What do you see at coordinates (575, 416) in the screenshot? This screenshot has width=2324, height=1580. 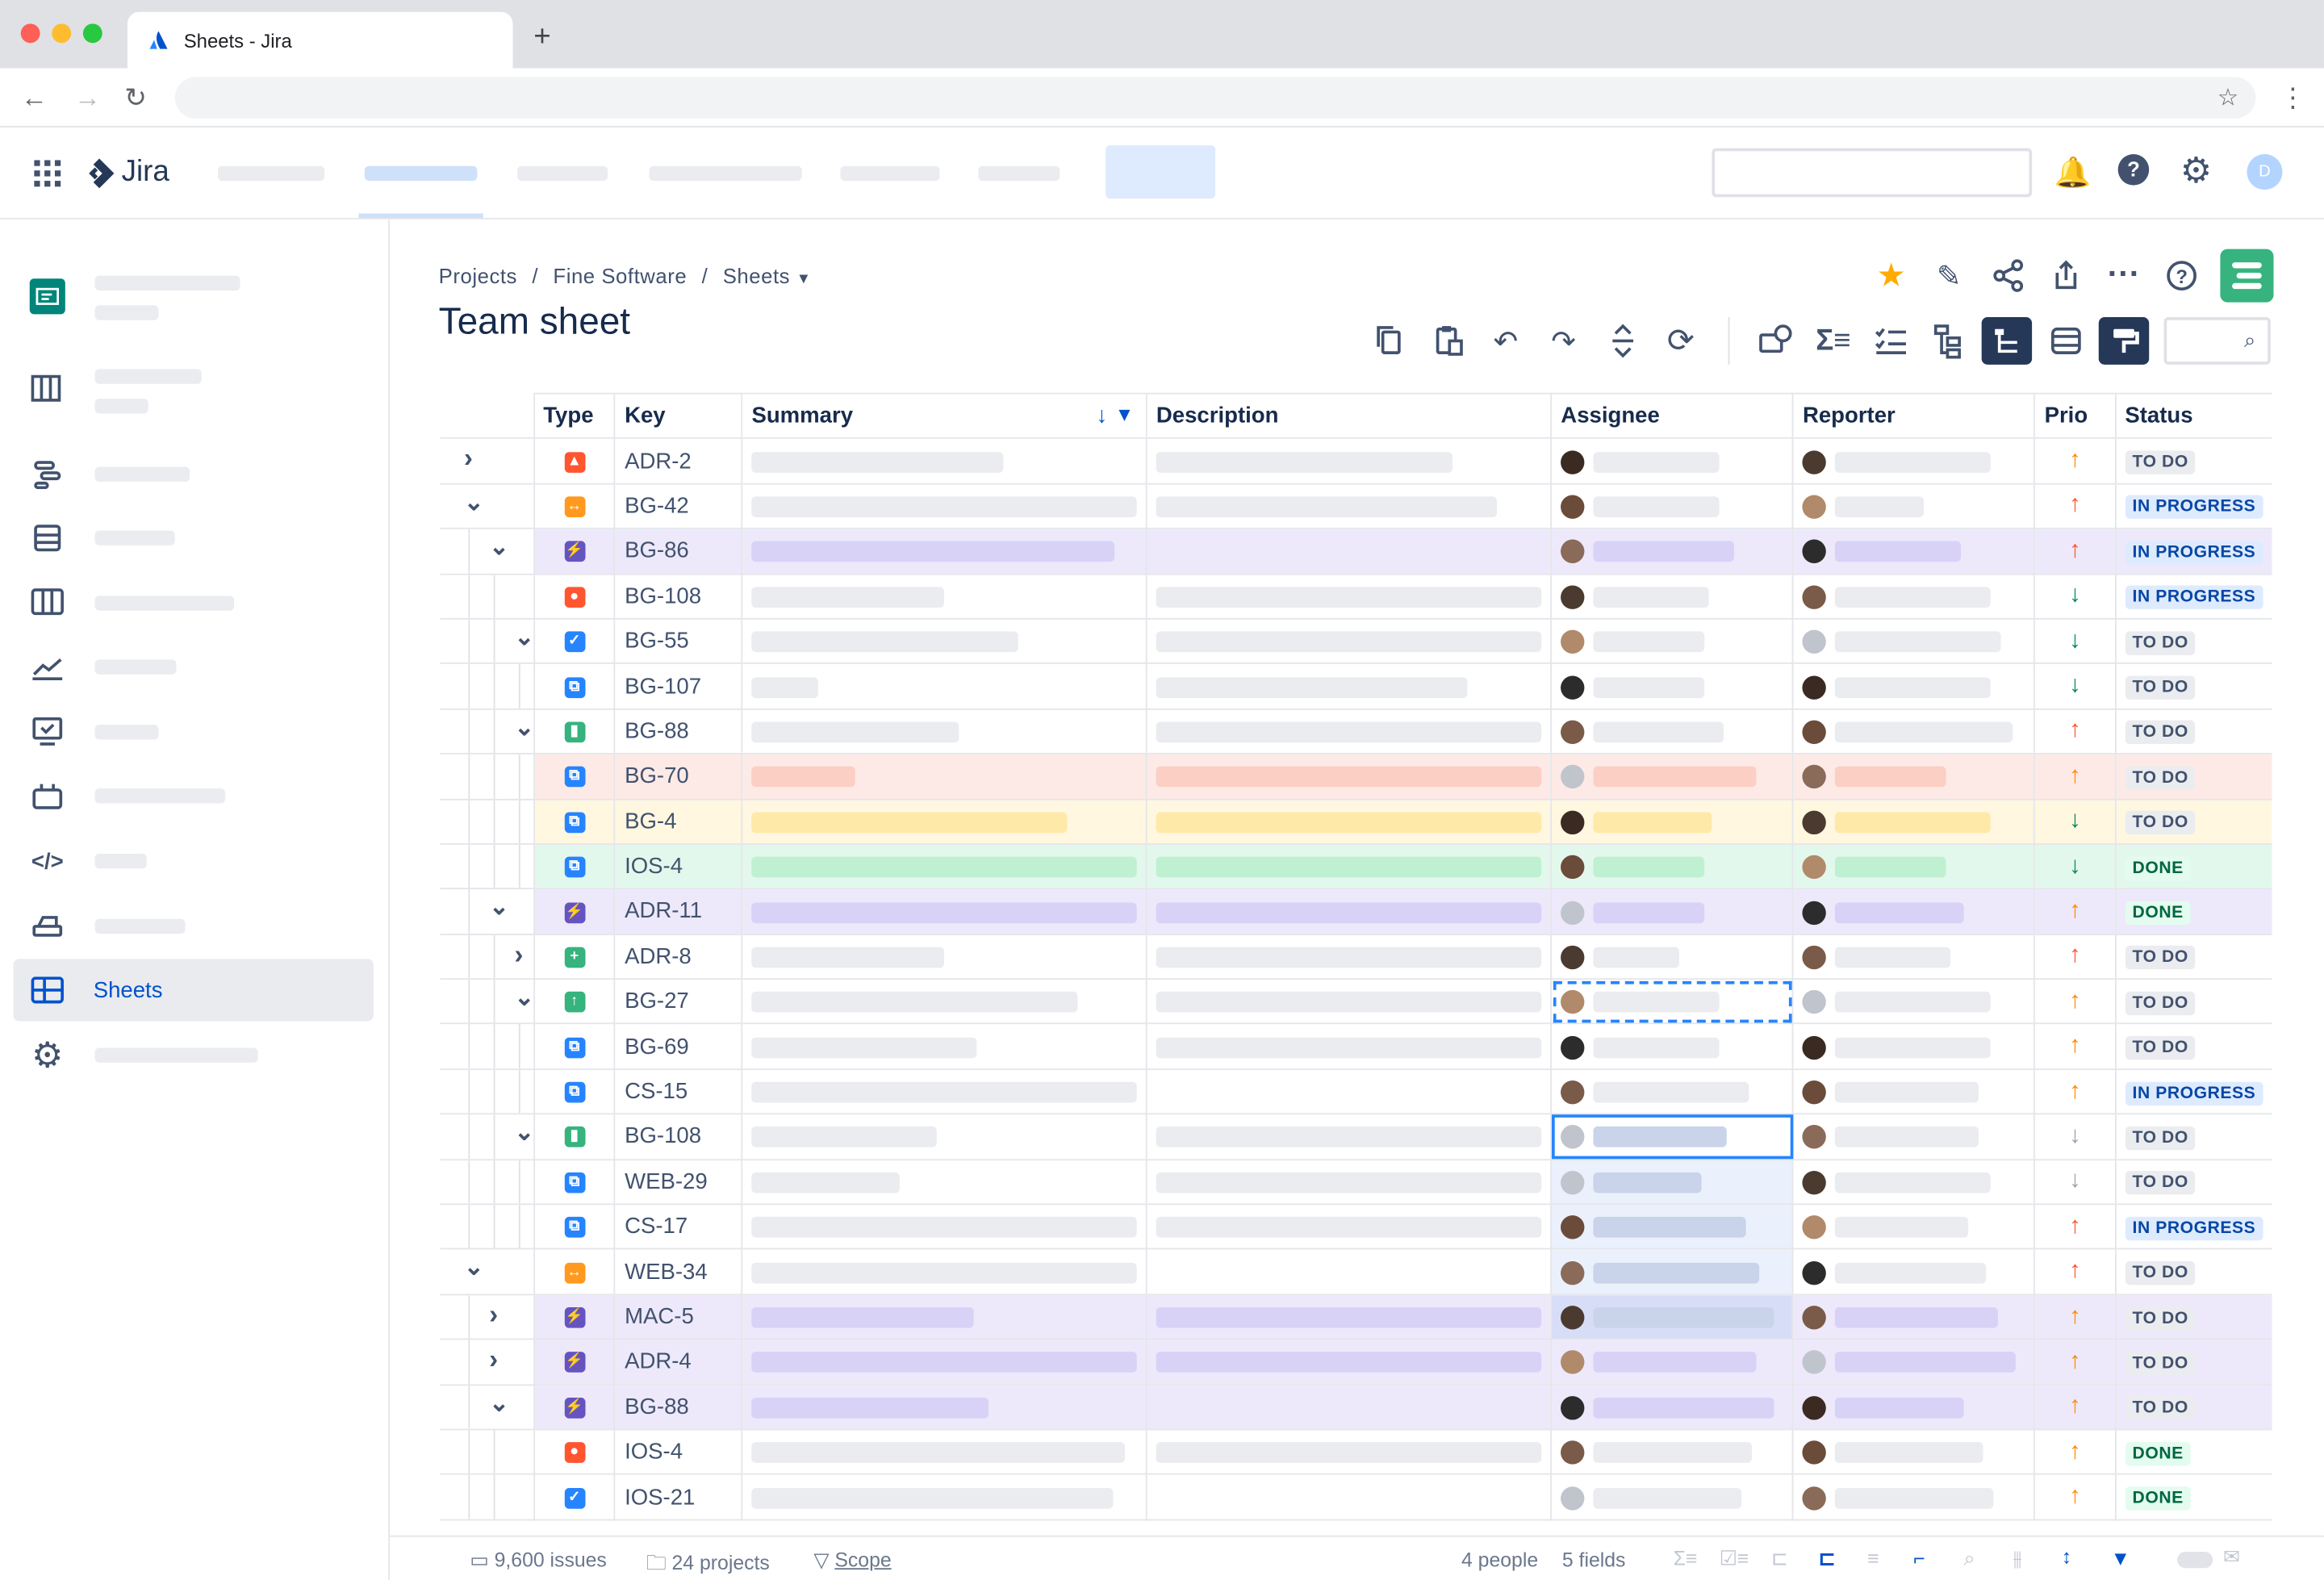 I see `column-header-type: Type` at bounding box center [575, 416].